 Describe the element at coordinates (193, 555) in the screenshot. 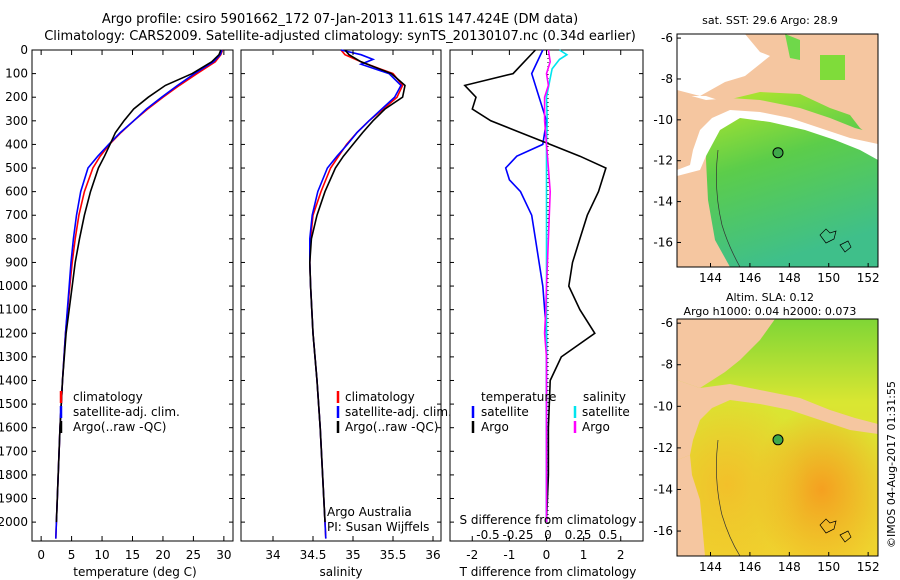

I see `x-tick-label: 25` at that location.